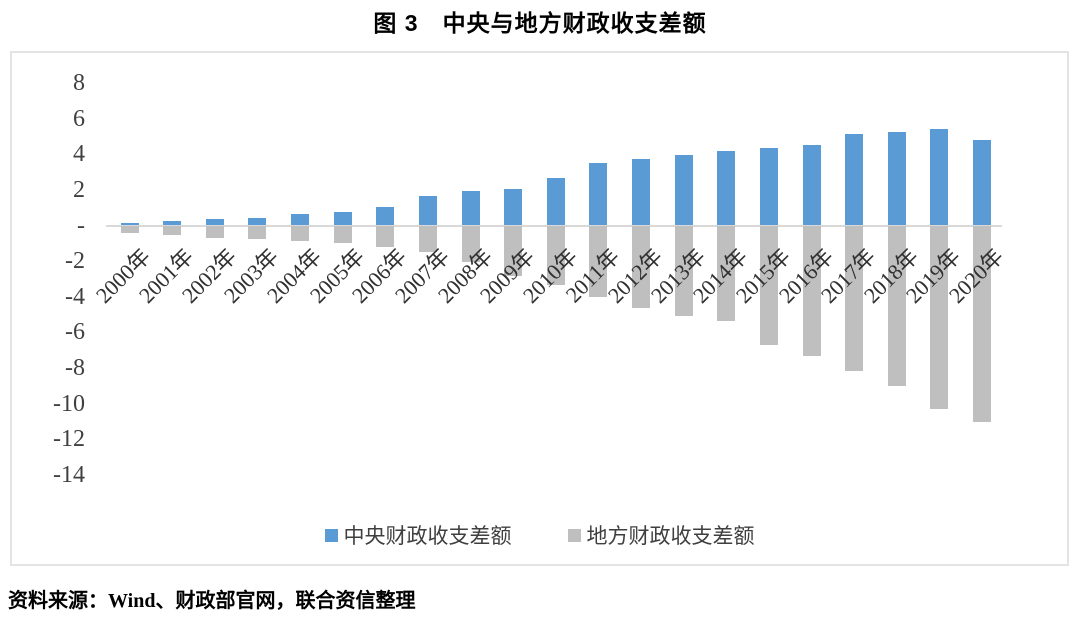  Describe the element at coordinates (427, 238) in the screenshot. I see `bar-local-2007` at that location.